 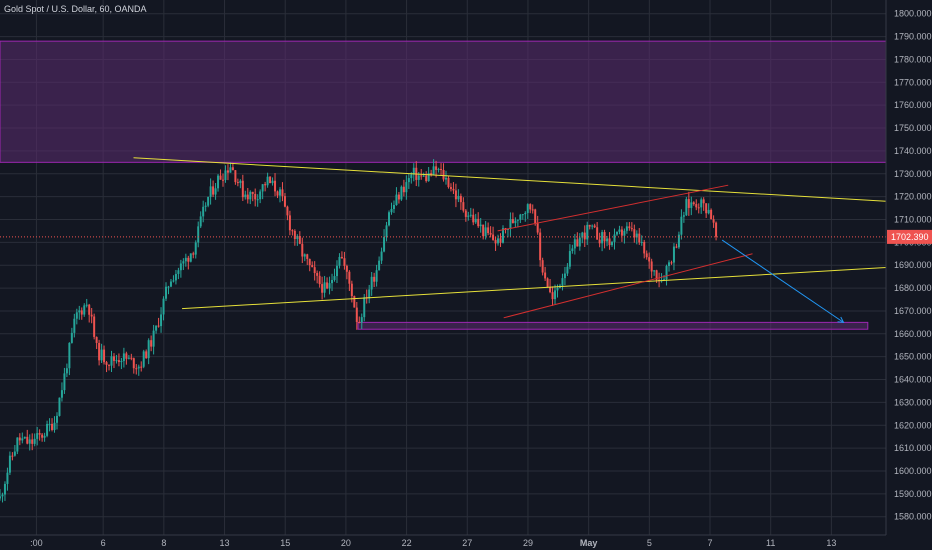 I want to click on price-tick-label: 1640.000, so click(x=913, y=380).